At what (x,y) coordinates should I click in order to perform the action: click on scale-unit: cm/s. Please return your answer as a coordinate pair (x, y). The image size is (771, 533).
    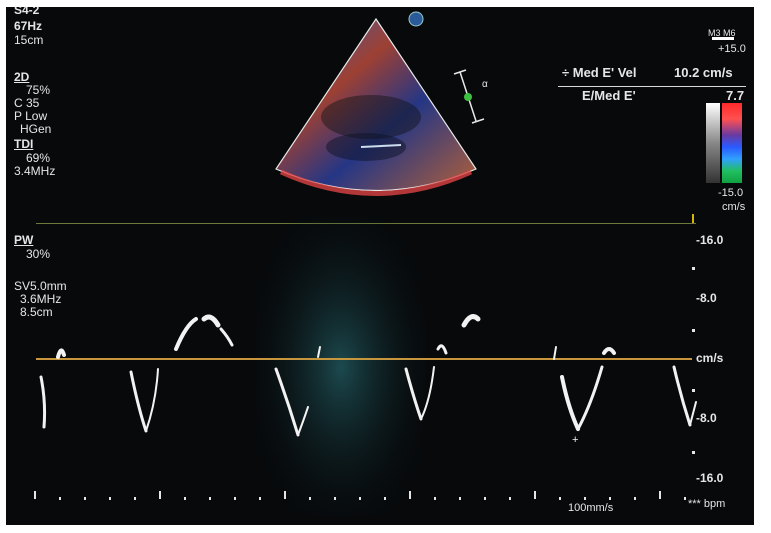
    Looking at the image, I should click on (734, 207).